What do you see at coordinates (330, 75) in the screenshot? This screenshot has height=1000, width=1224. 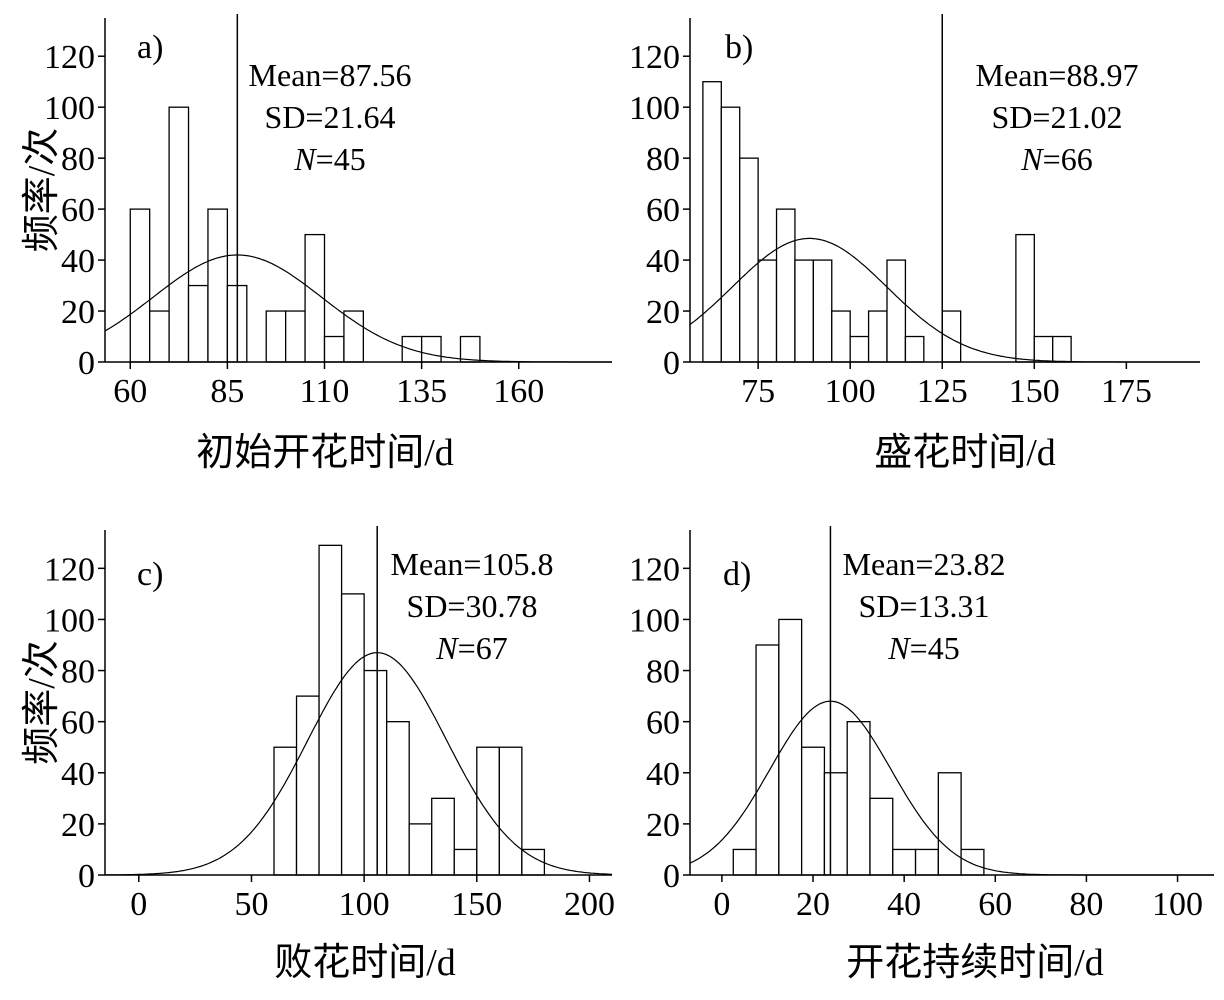 I see `panel-a-mean-text: Mean=87.56` at bounding box center [330, 75].